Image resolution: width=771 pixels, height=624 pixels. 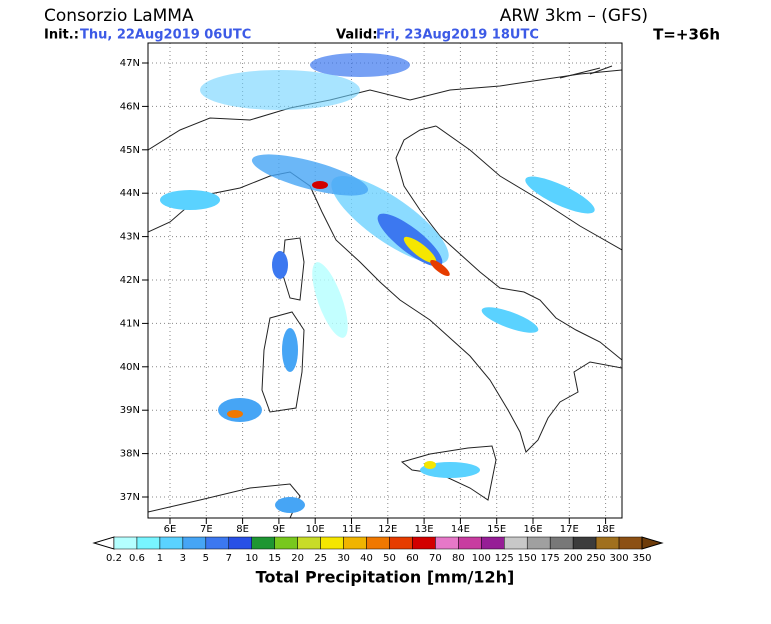 I want to click on lon-label: 13E, so click(x=424, y=529).